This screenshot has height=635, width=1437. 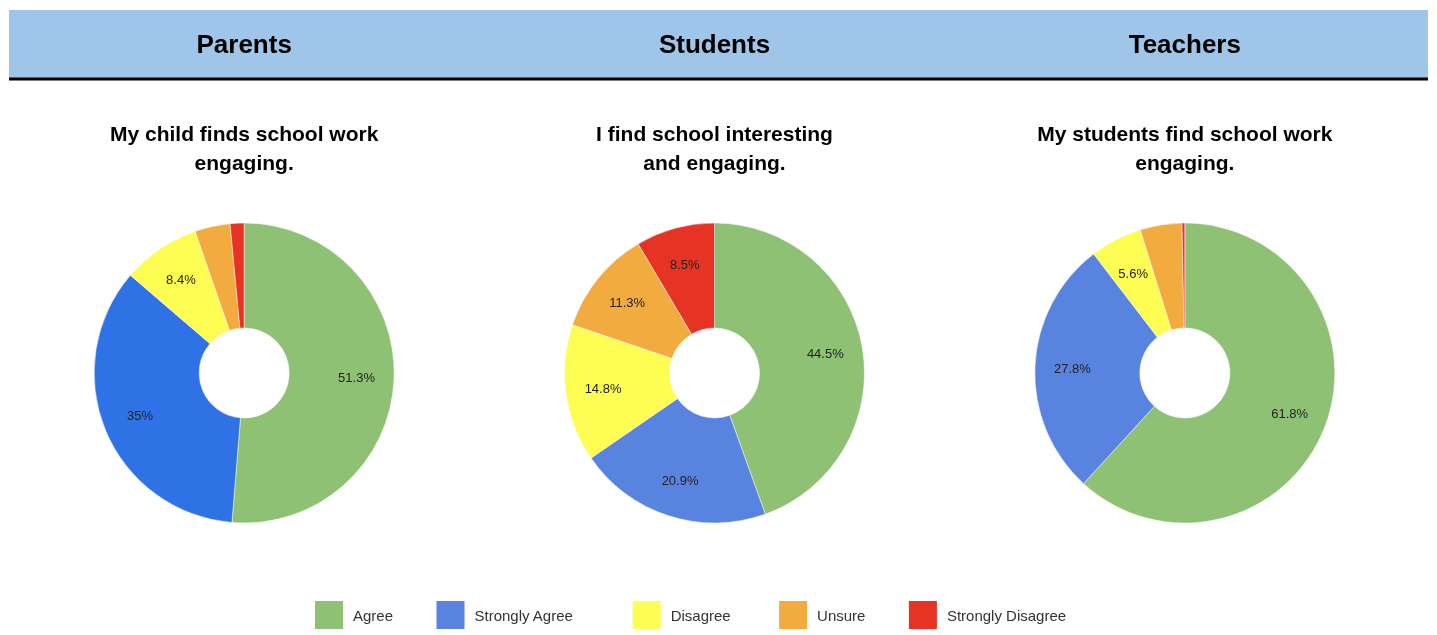 I want to click on data-label: 5.6%, so click(x=1133, y=273).